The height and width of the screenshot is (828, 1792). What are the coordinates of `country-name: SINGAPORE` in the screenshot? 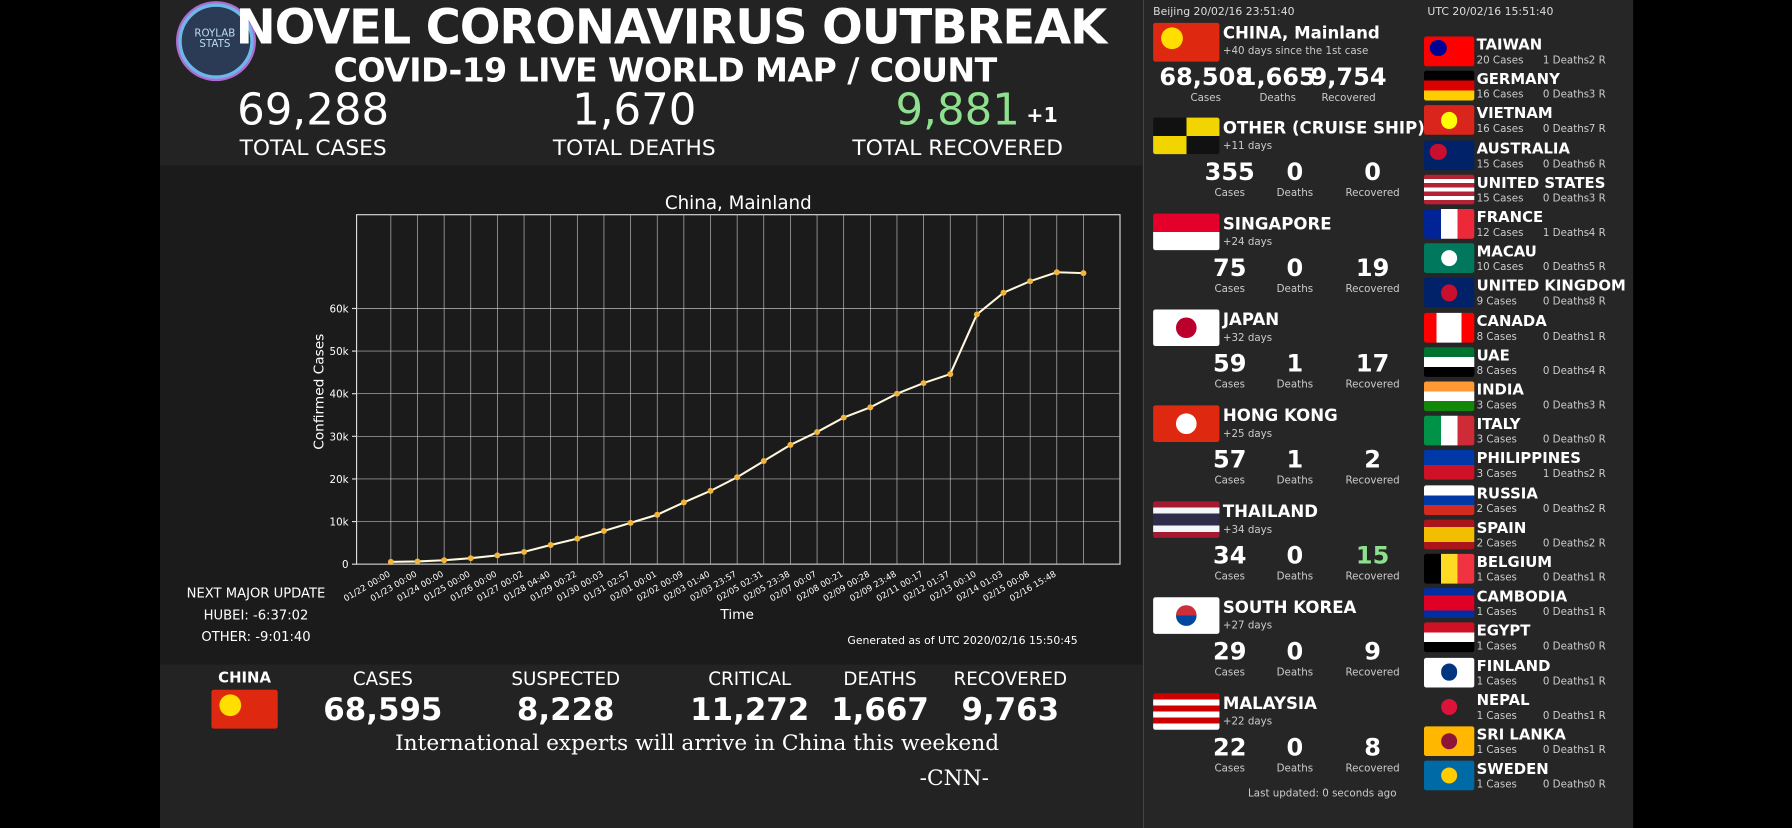 It's located at (1277, 224).